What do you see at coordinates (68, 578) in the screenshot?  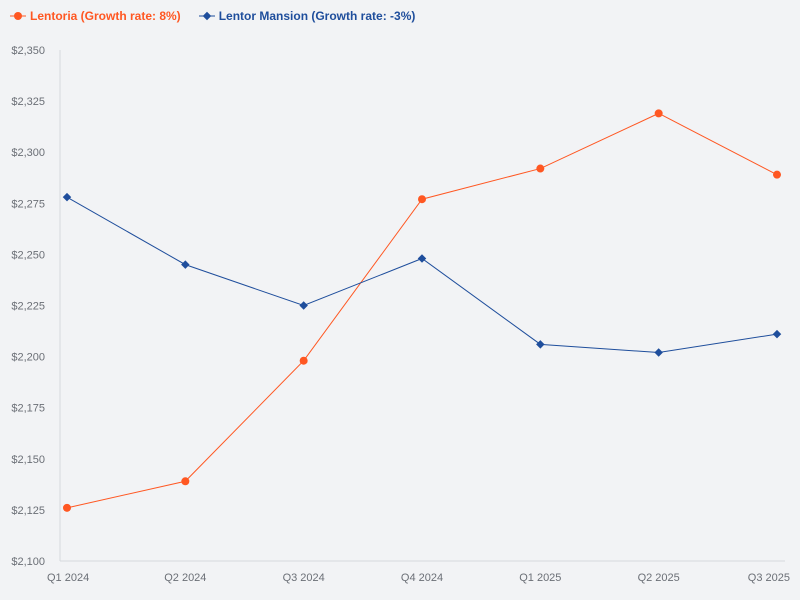 I see `x-tick-label: Q1 2024` at bounding box center [68, 578].